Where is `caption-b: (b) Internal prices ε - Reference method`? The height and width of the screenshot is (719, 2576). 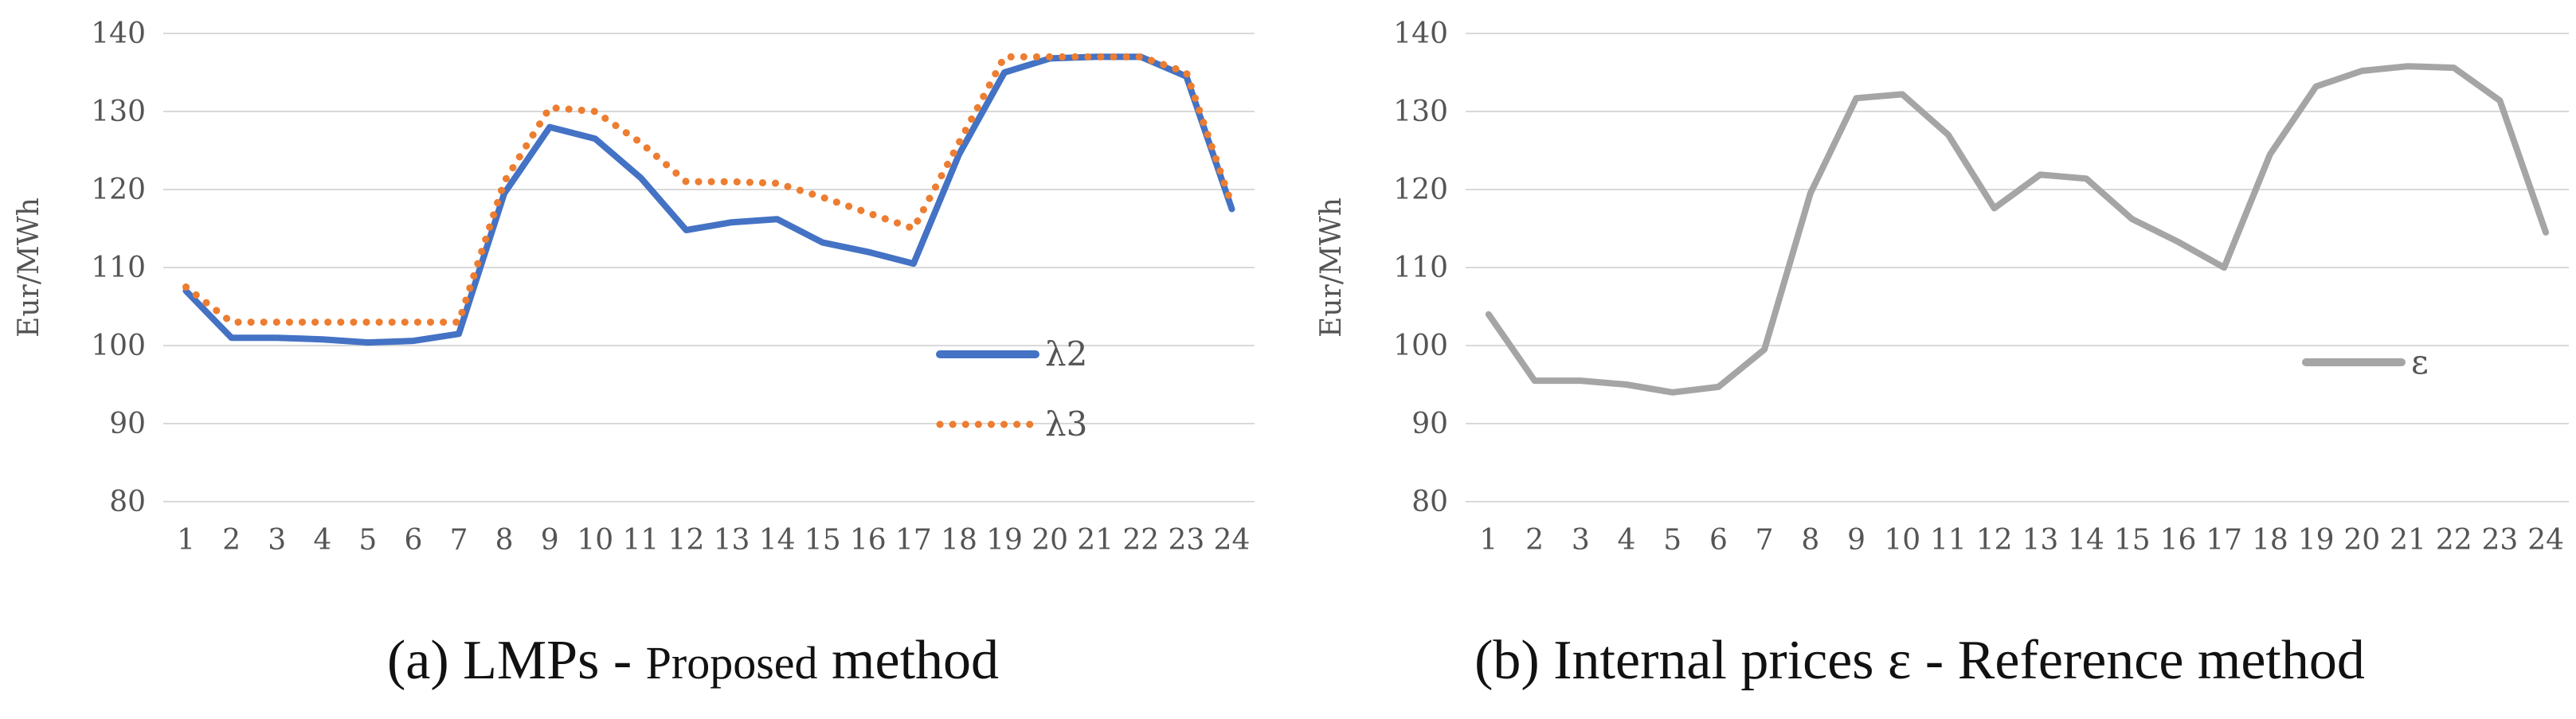
caption-b: (b) Internal prices ε - Reference method is located at coordinates (1919, 661).